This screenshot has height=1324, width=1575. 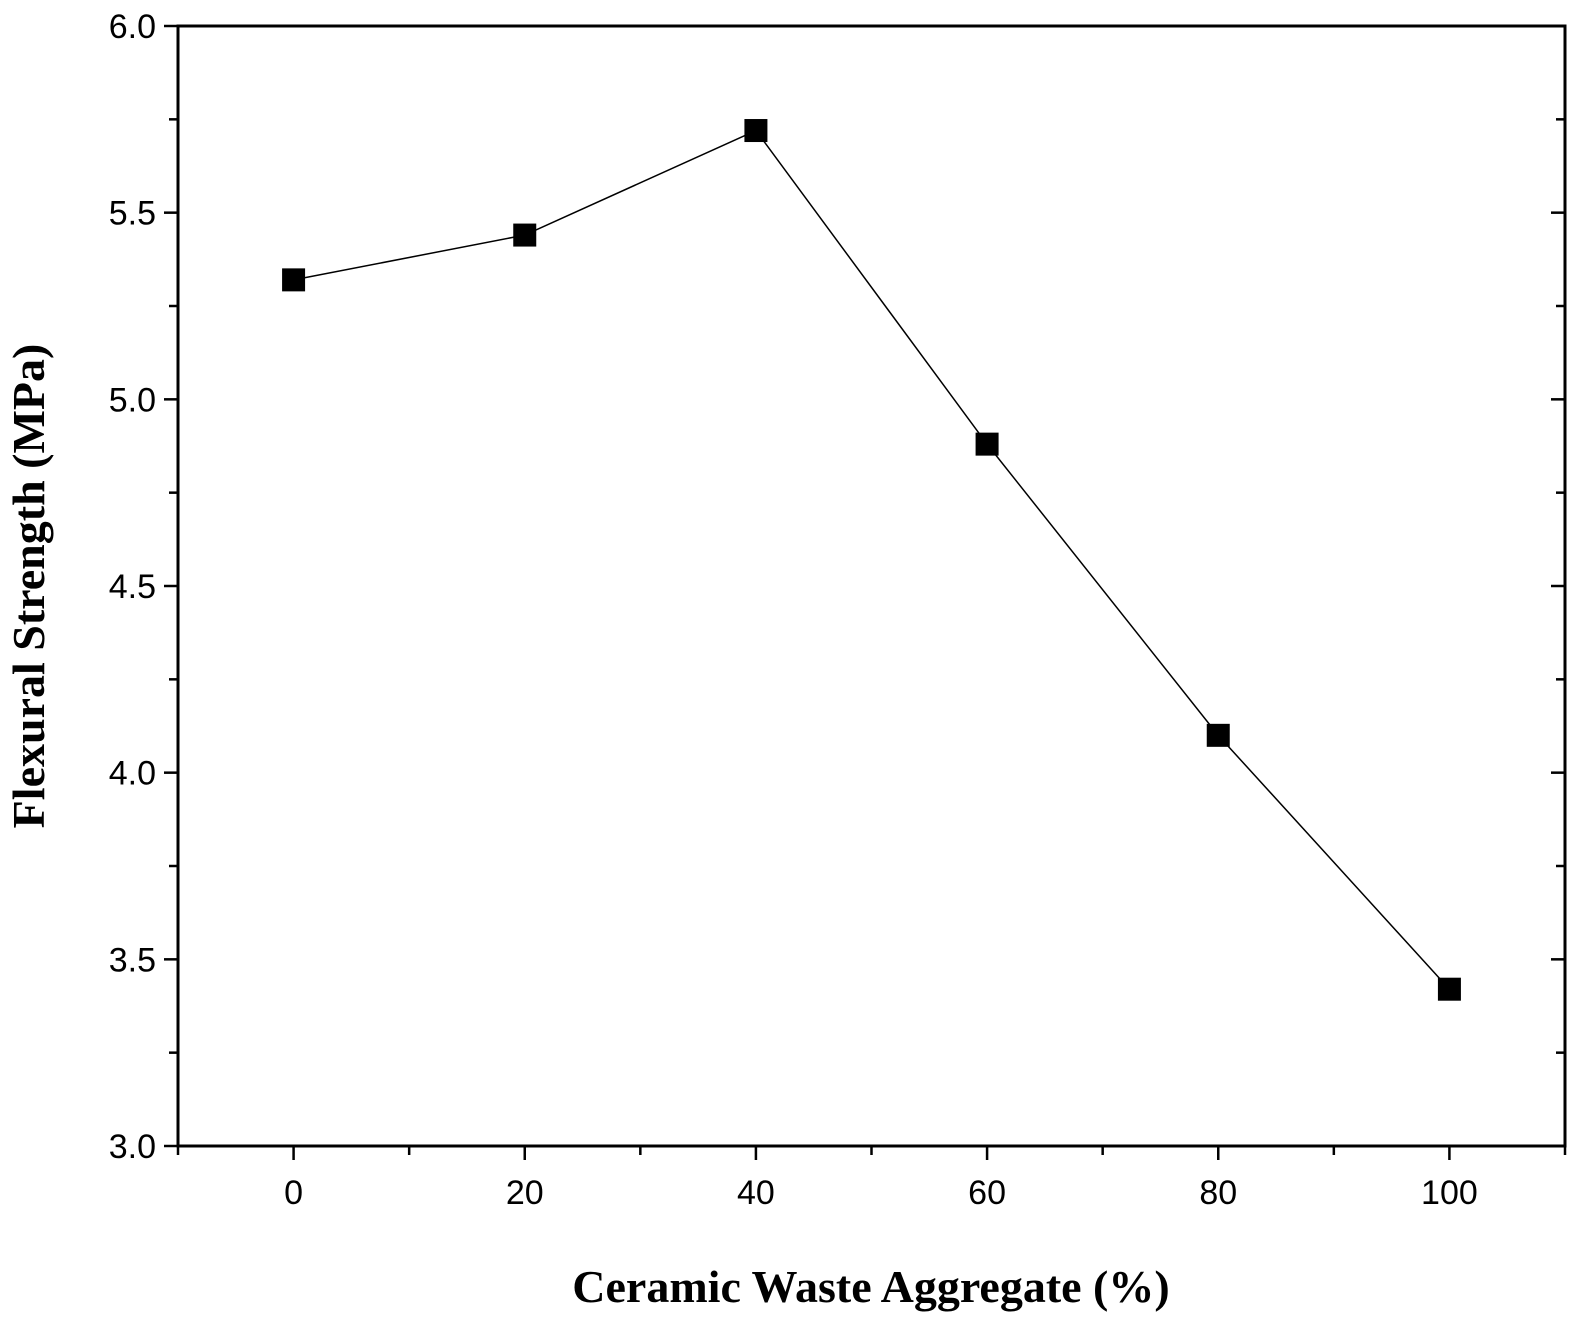 What do you see at coordinates (525, 1193) in the screenshot?
I see `x-tick-label: 20` at bounding box center [525, 1193].